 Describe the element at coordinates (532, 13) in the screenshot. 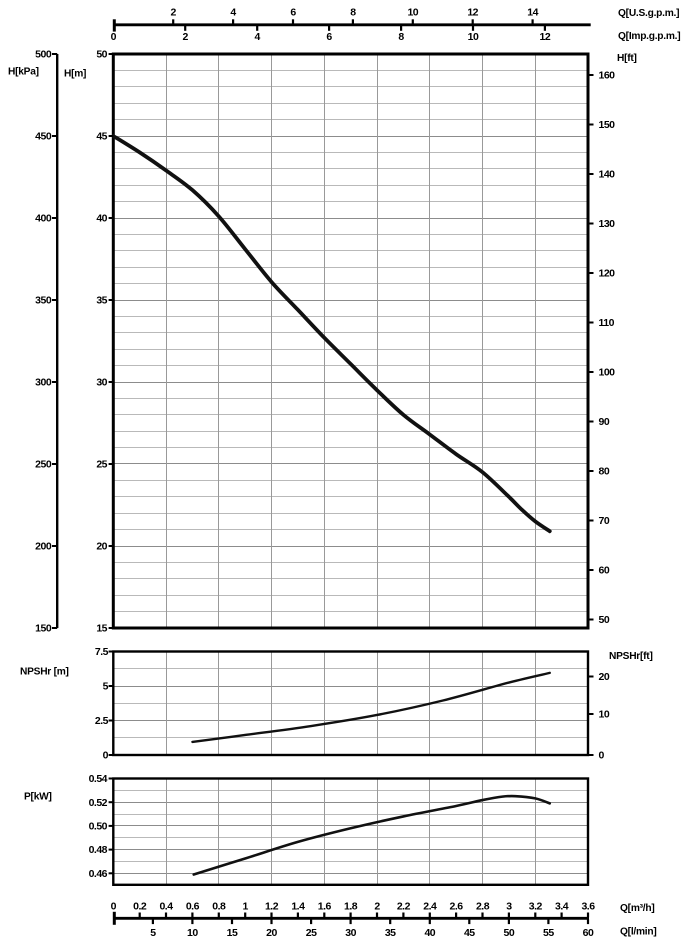

I see `svg-text: 14` at that location.